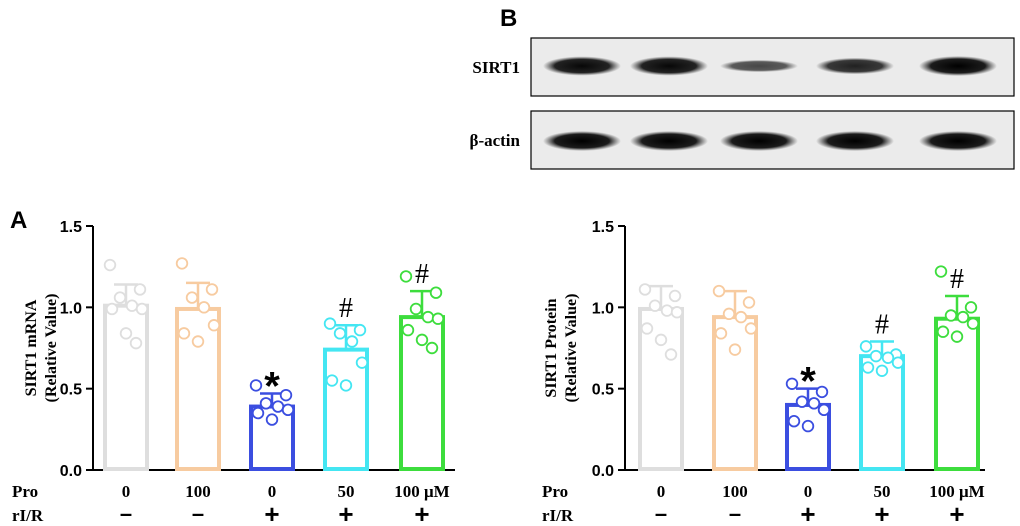  I want to click on row-label-pro: Pro, so click(555, 491).